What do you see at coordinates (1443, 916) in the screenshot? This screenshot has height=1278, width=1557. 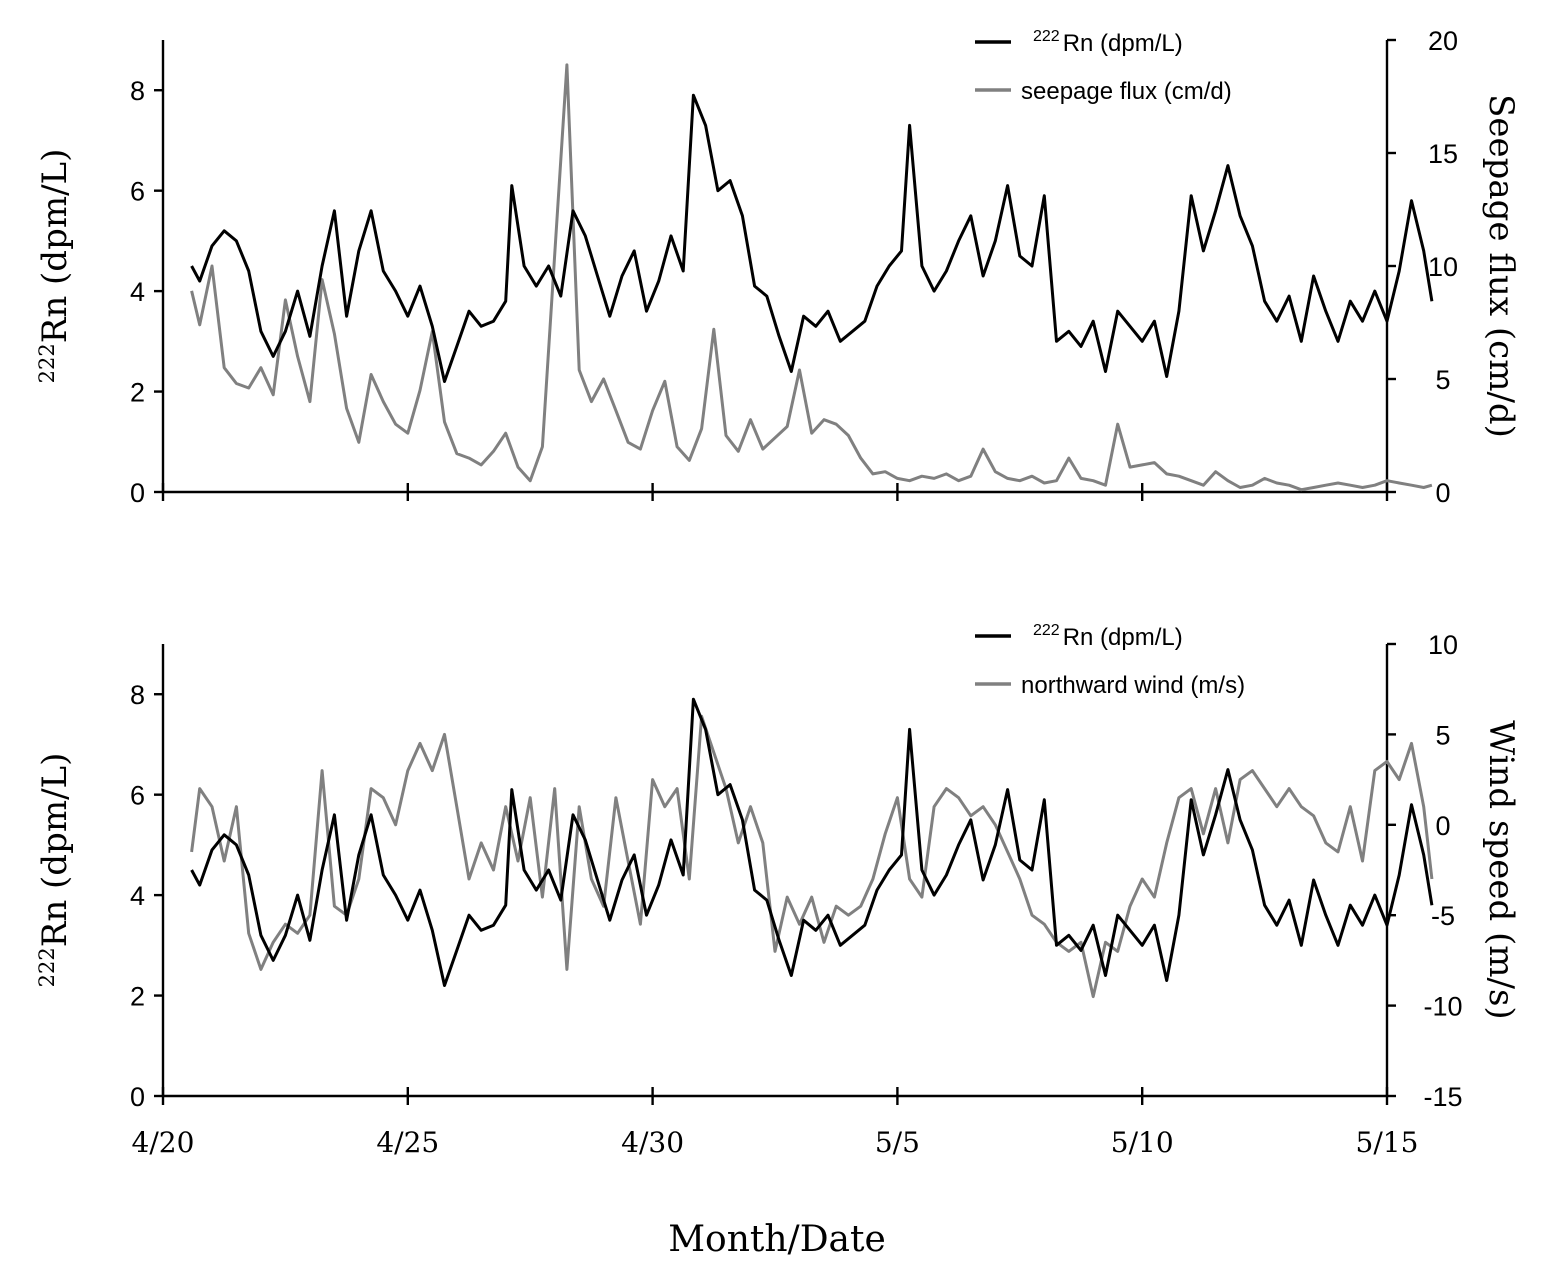 I see `right-y-tick-label: -5` at bounding box center [1443, 916].